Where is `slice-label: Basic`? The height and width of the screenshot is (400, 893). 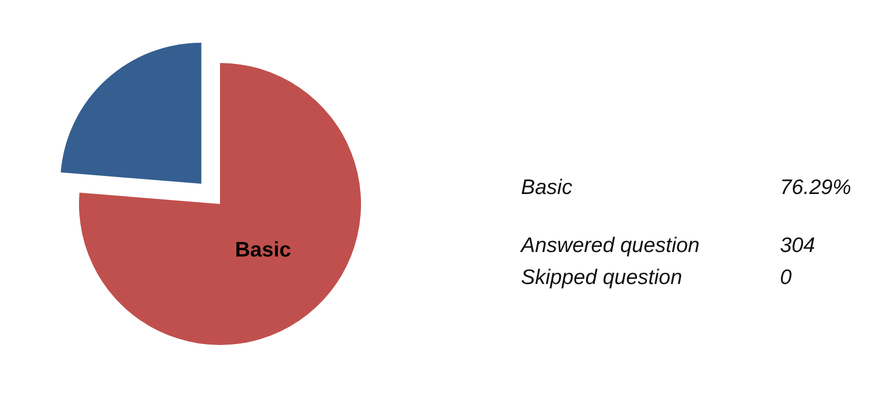 slice-label: Basic is located at coordinates (263, 250).